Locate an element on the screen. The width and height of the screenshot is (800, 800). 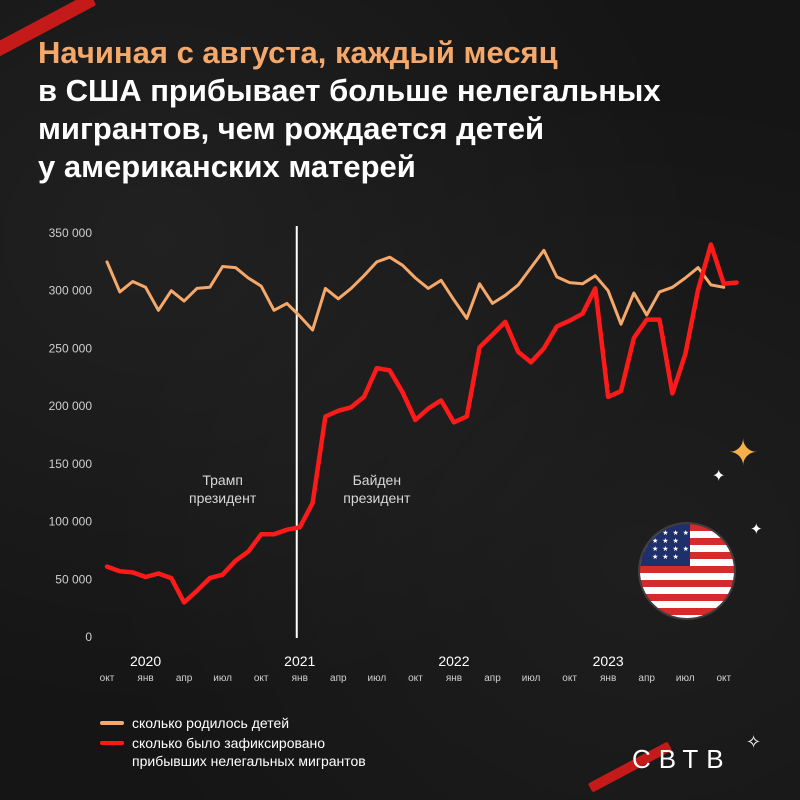
x-year-label: 2022 is located at coordinates (453, 661).